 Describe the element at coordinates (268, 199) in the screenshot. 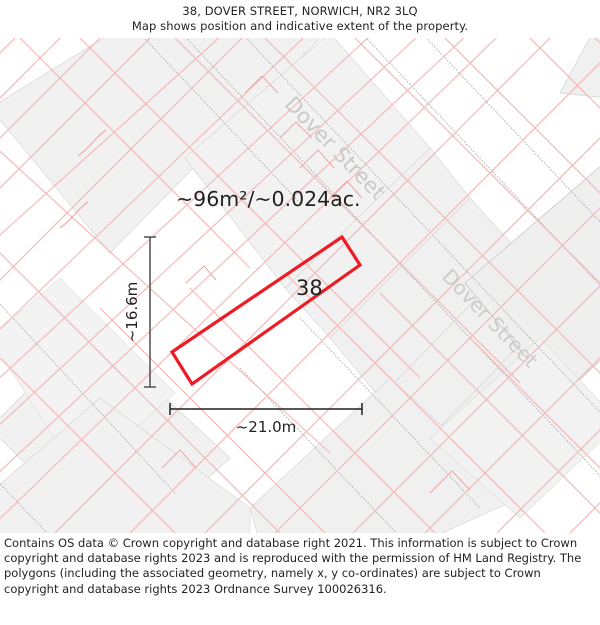

I see `area-label: ~96m²/~0.024ac.` at that location.